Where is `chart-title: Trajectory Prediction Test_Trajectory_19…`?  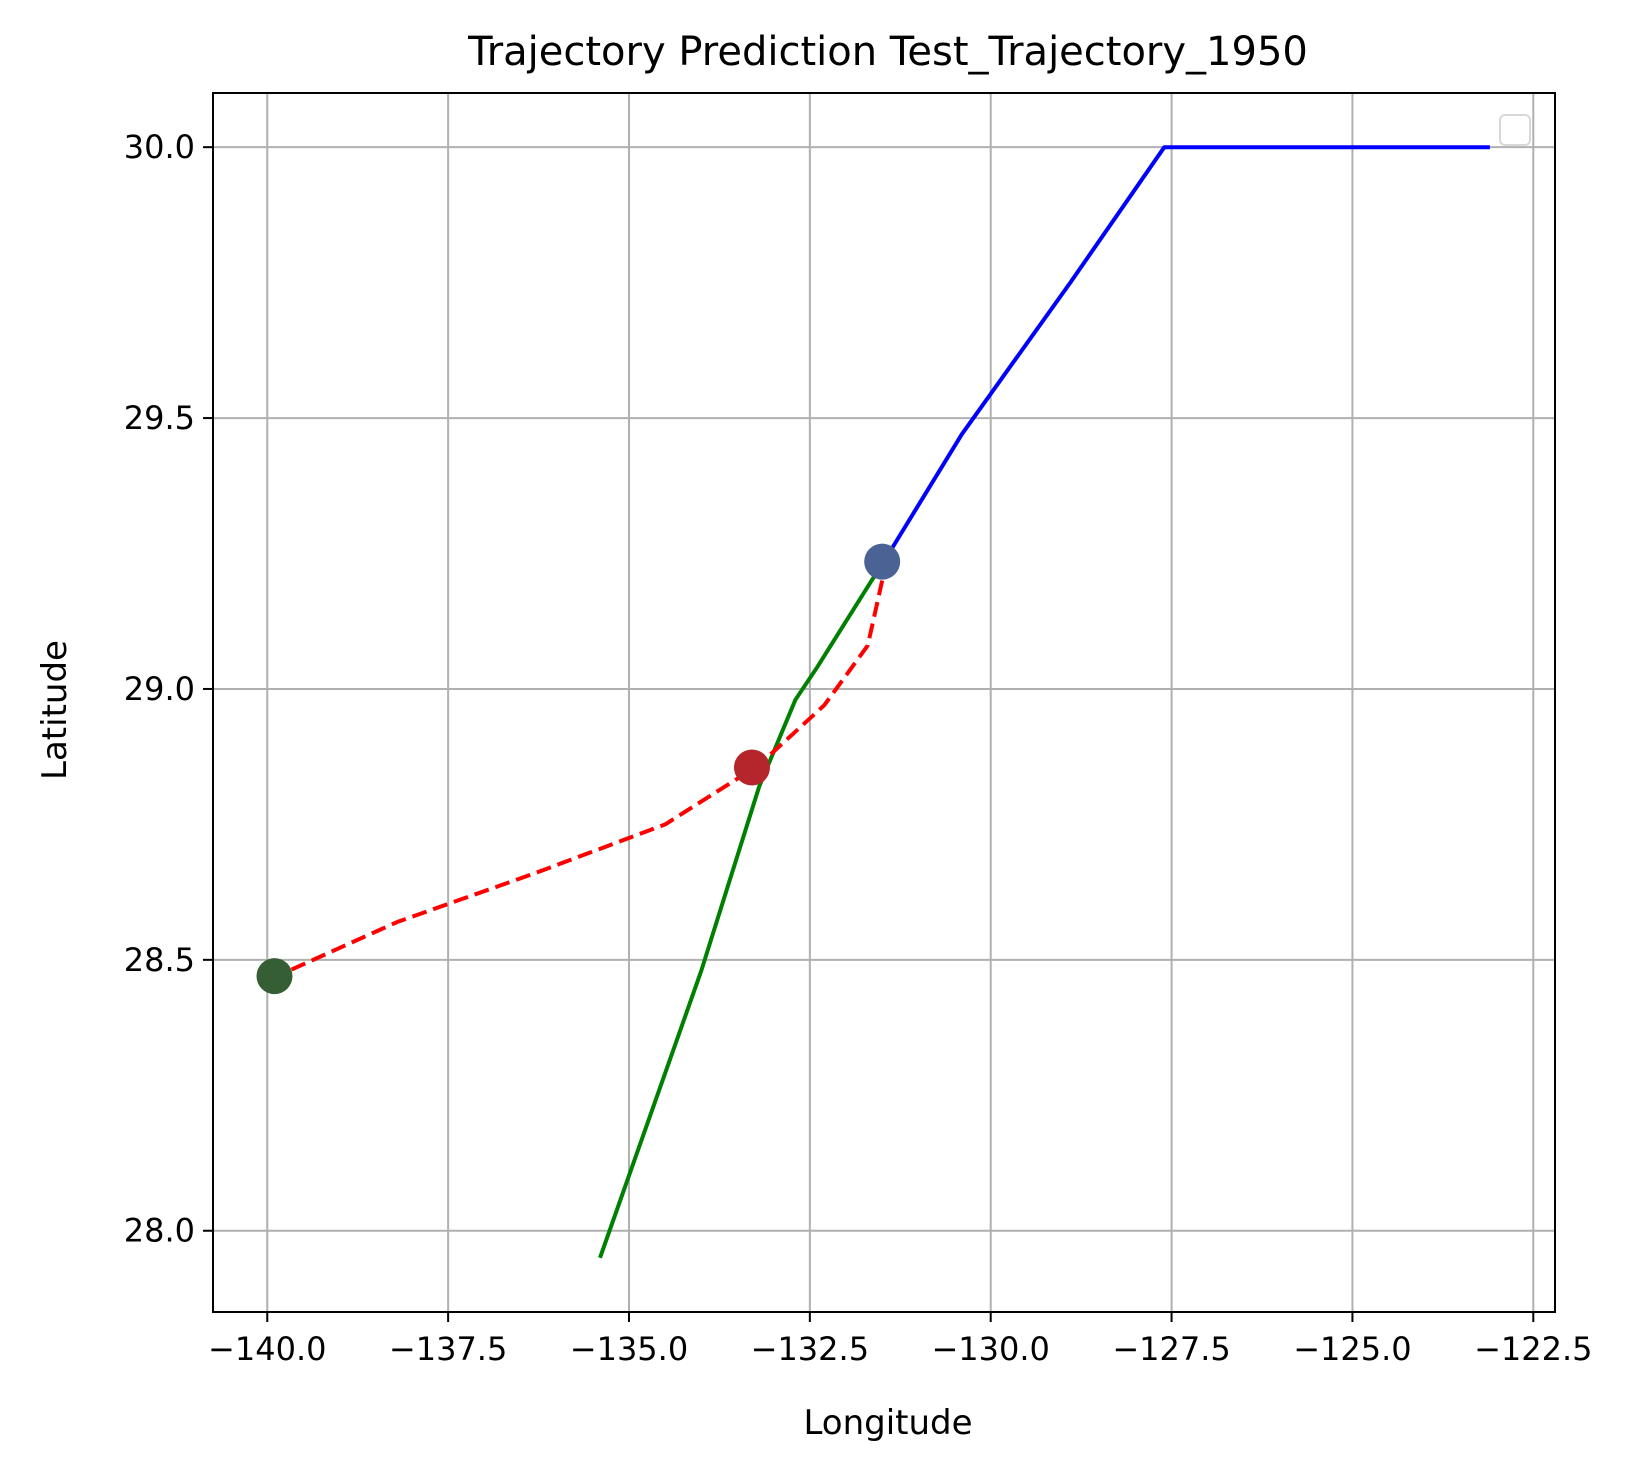
chart-title: Trajectory Prediction Test_Trajectory_19… is located at coordinates (887, 52).